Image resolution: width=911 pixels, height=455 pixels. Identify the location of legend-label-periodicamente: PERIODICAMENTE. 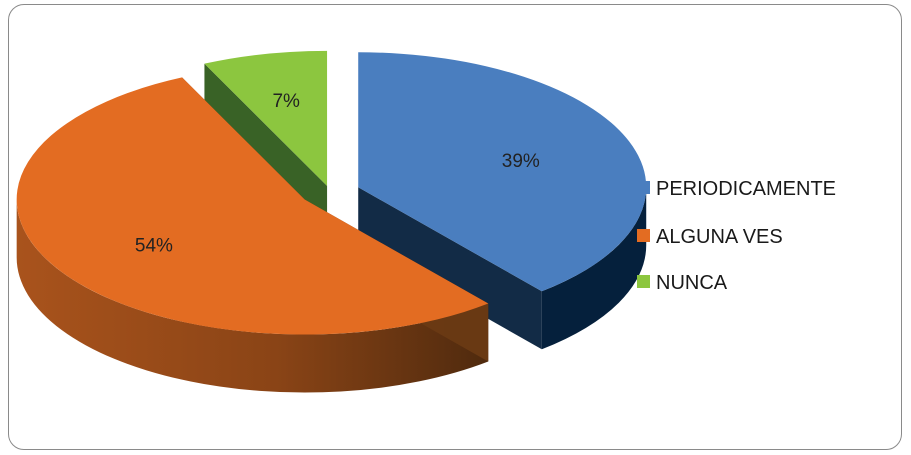
(746, 189).